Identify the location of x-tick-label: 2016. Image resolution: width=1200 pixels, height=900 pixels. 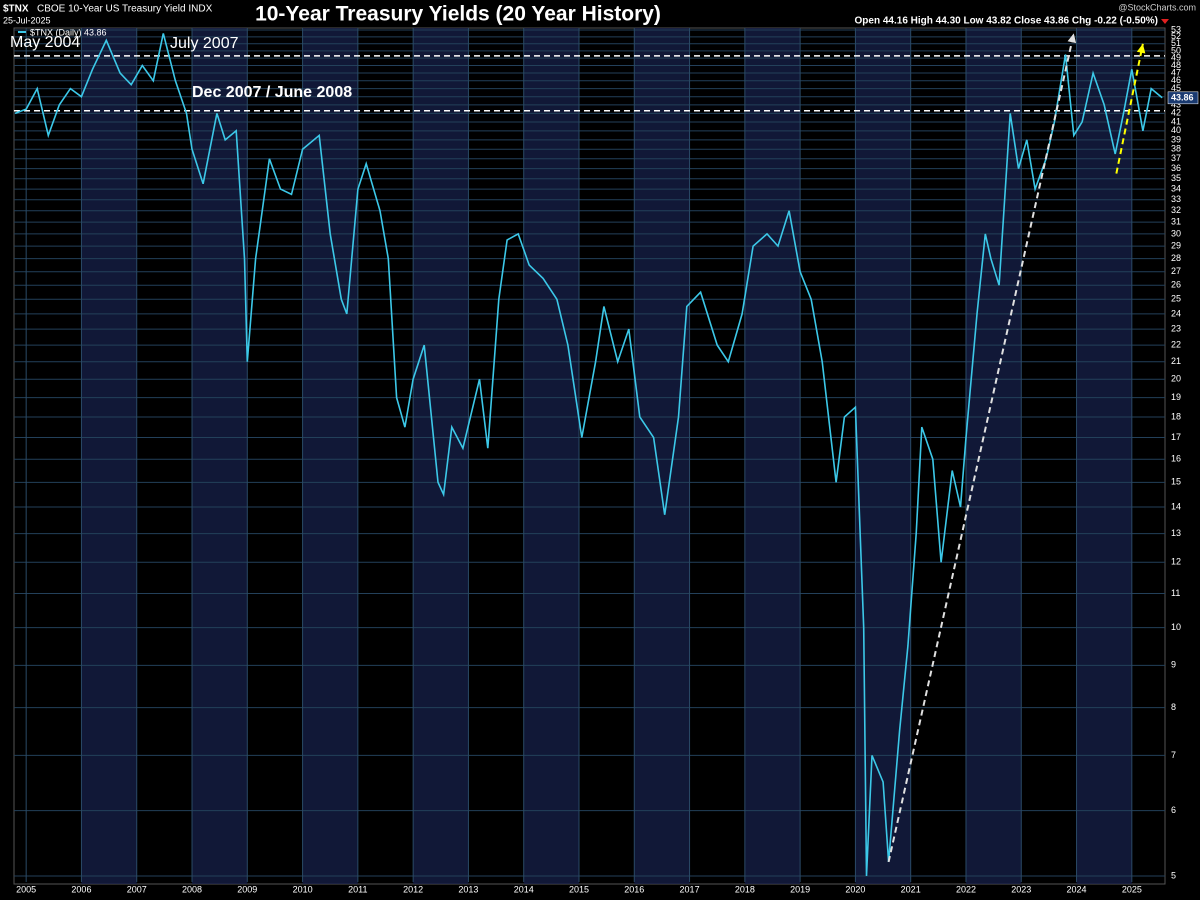
(634, 889).